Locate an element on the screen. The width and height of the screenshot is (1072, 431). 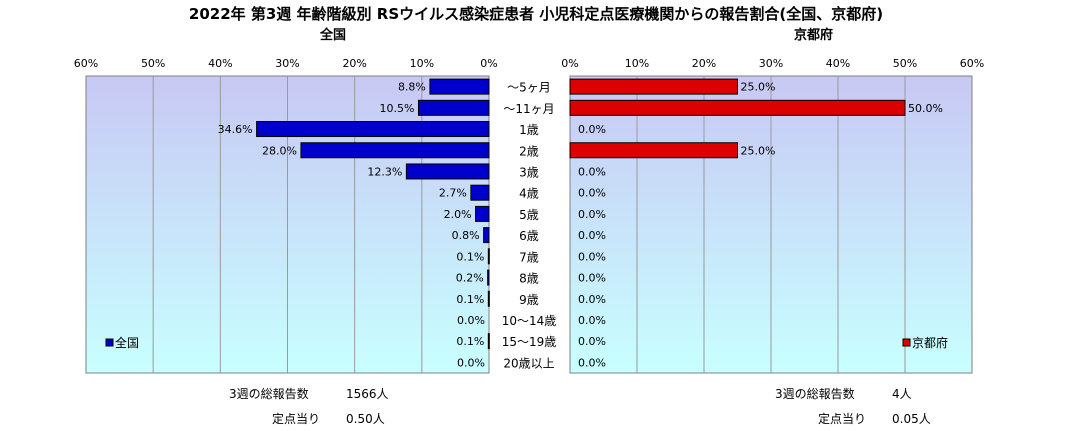
national-value-label: 10.5% is located at coordinates (397, 108).